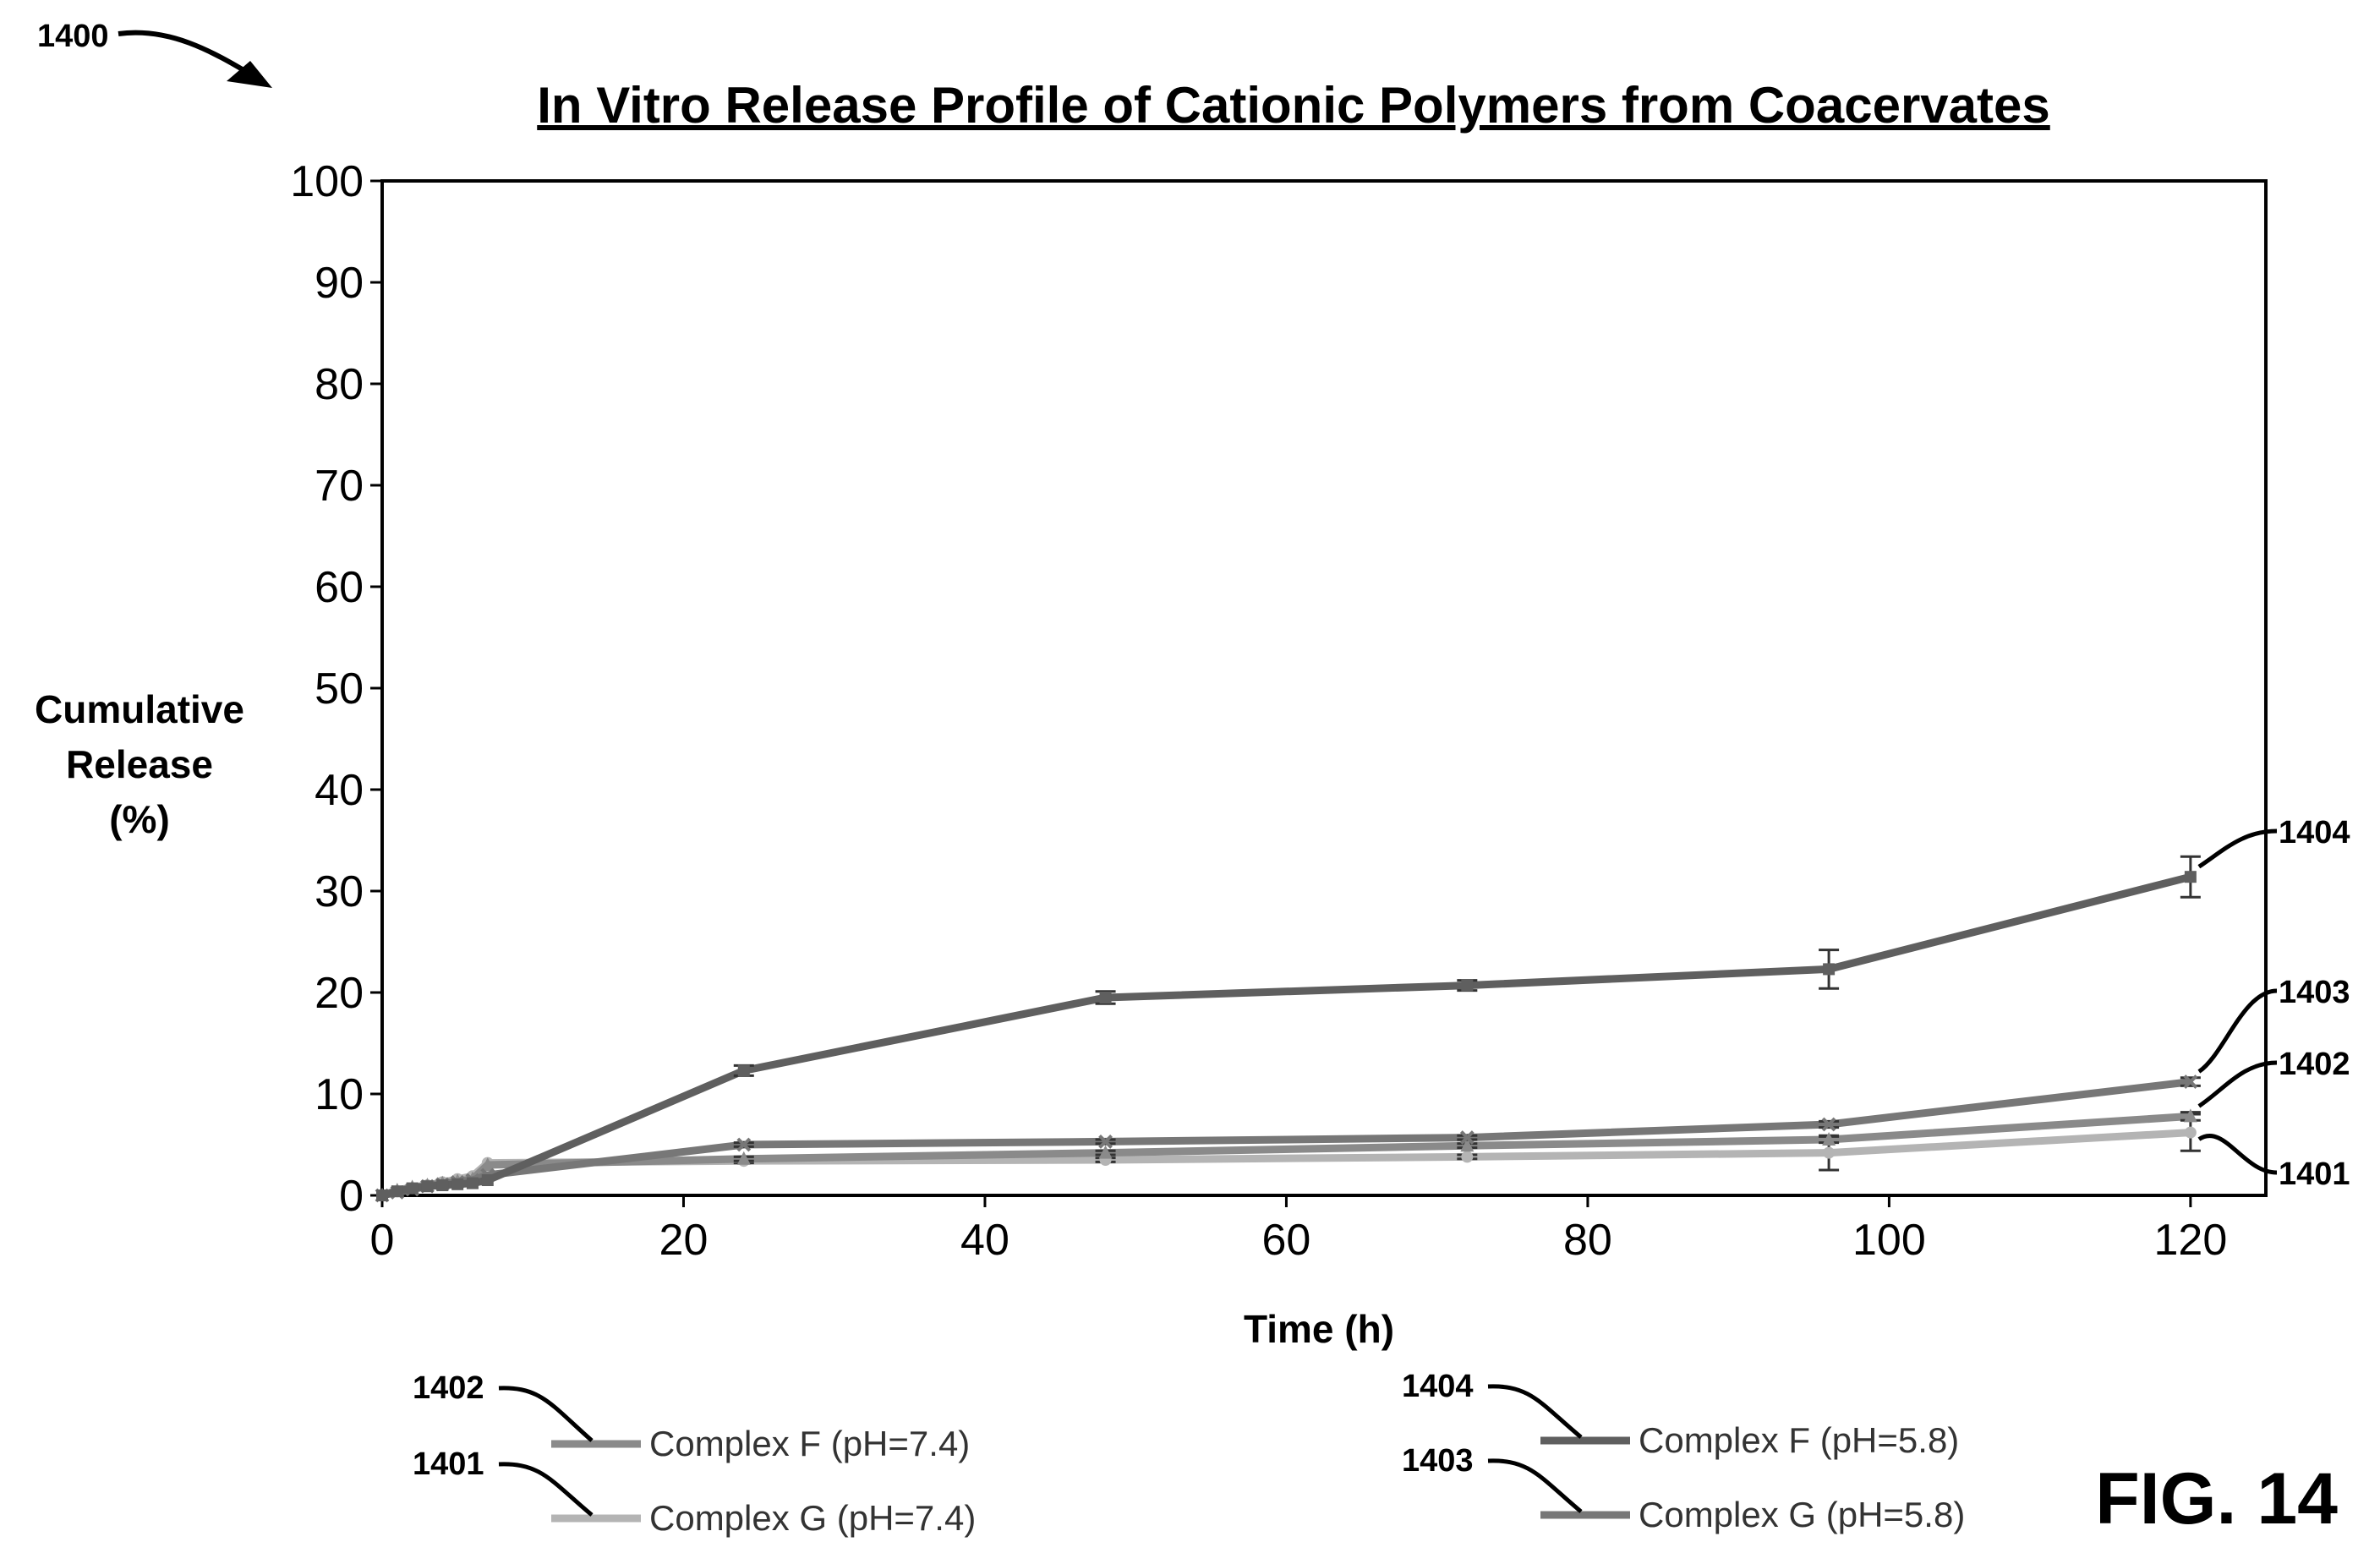 The height and width of the screenshot is (1553, 2380). What do you see at coordinates (2190, 1240) in the screenshot?
I see `x-tick-label: 120` at bounding box center [2190, 1240].